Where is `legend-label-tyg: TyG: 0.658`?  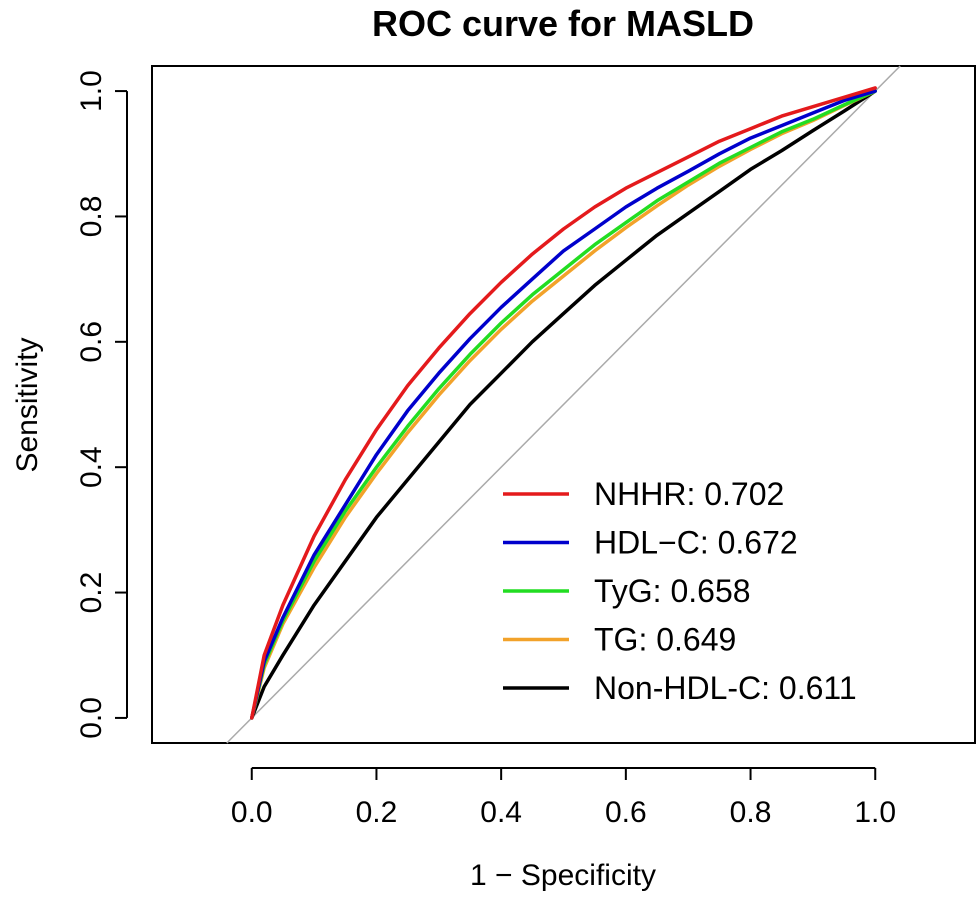
legend-label-tyg: TyG: 0.658 is located at coordinates (672, 591).